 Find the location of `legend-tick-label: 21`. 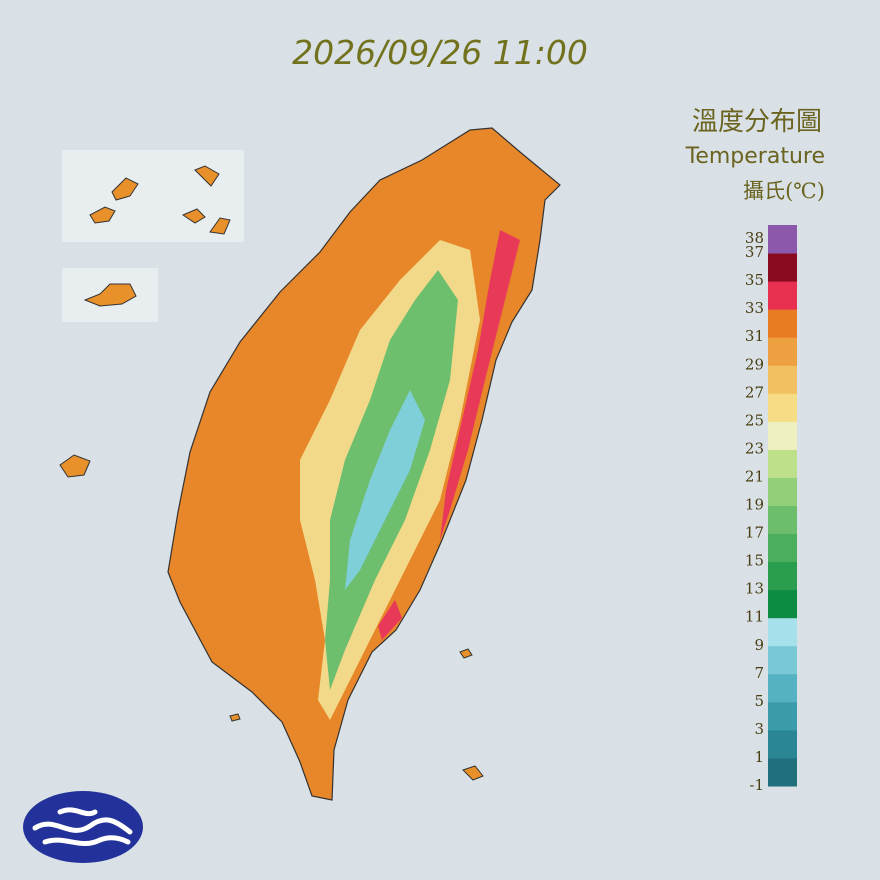

legend-tick-label: 21 is located at coordinates (754, 476).